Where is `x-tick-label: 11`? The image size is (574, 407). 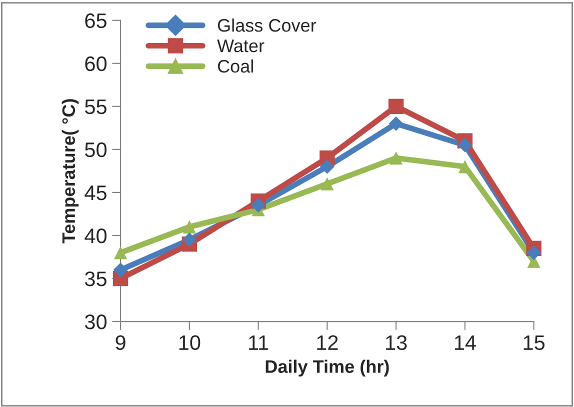
x-tick-label: 11 is located at coordinates (258, 342).